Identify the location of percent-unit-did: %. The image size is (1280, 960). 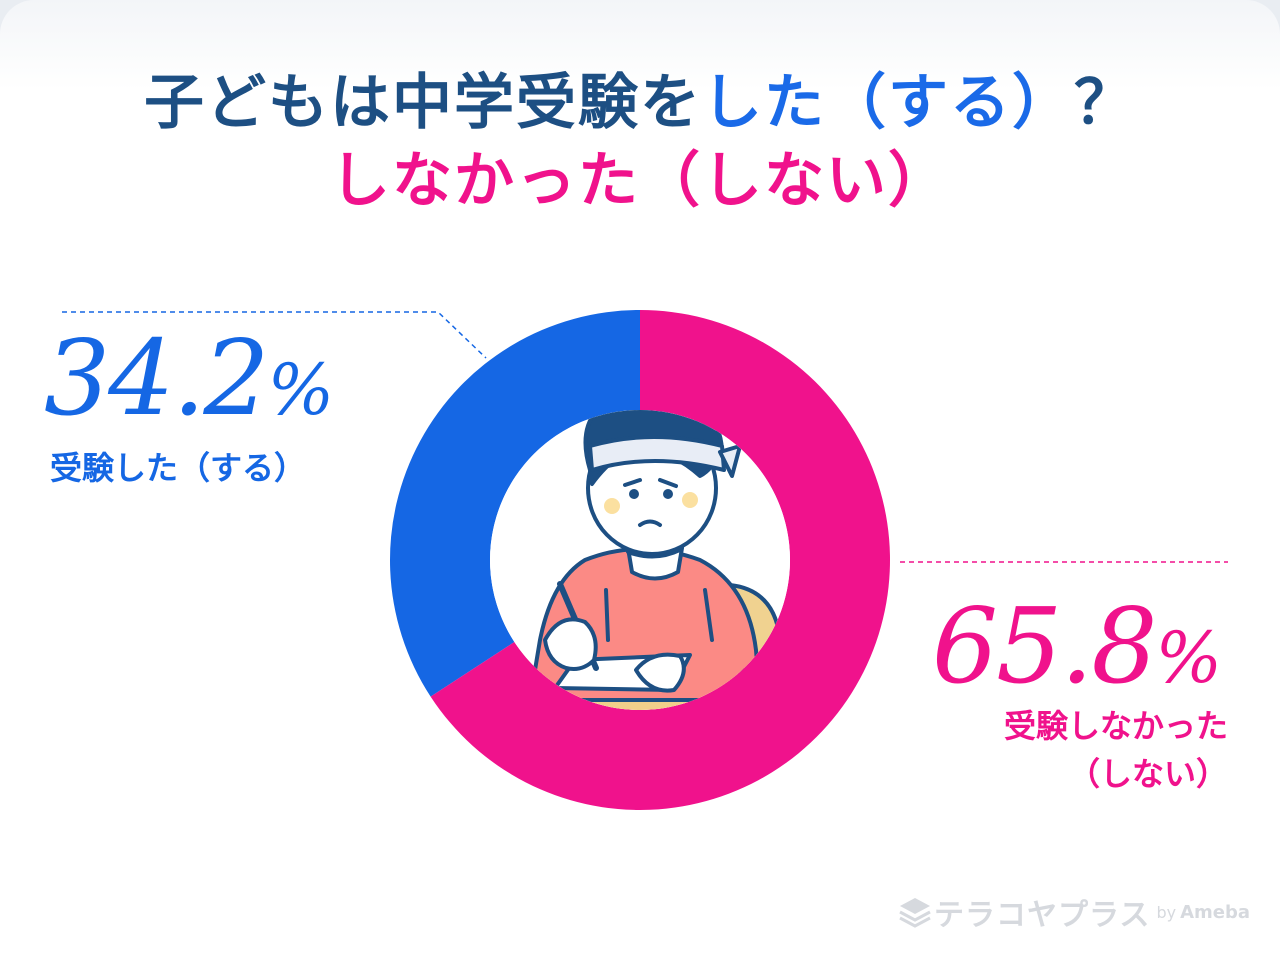
(301, 390).